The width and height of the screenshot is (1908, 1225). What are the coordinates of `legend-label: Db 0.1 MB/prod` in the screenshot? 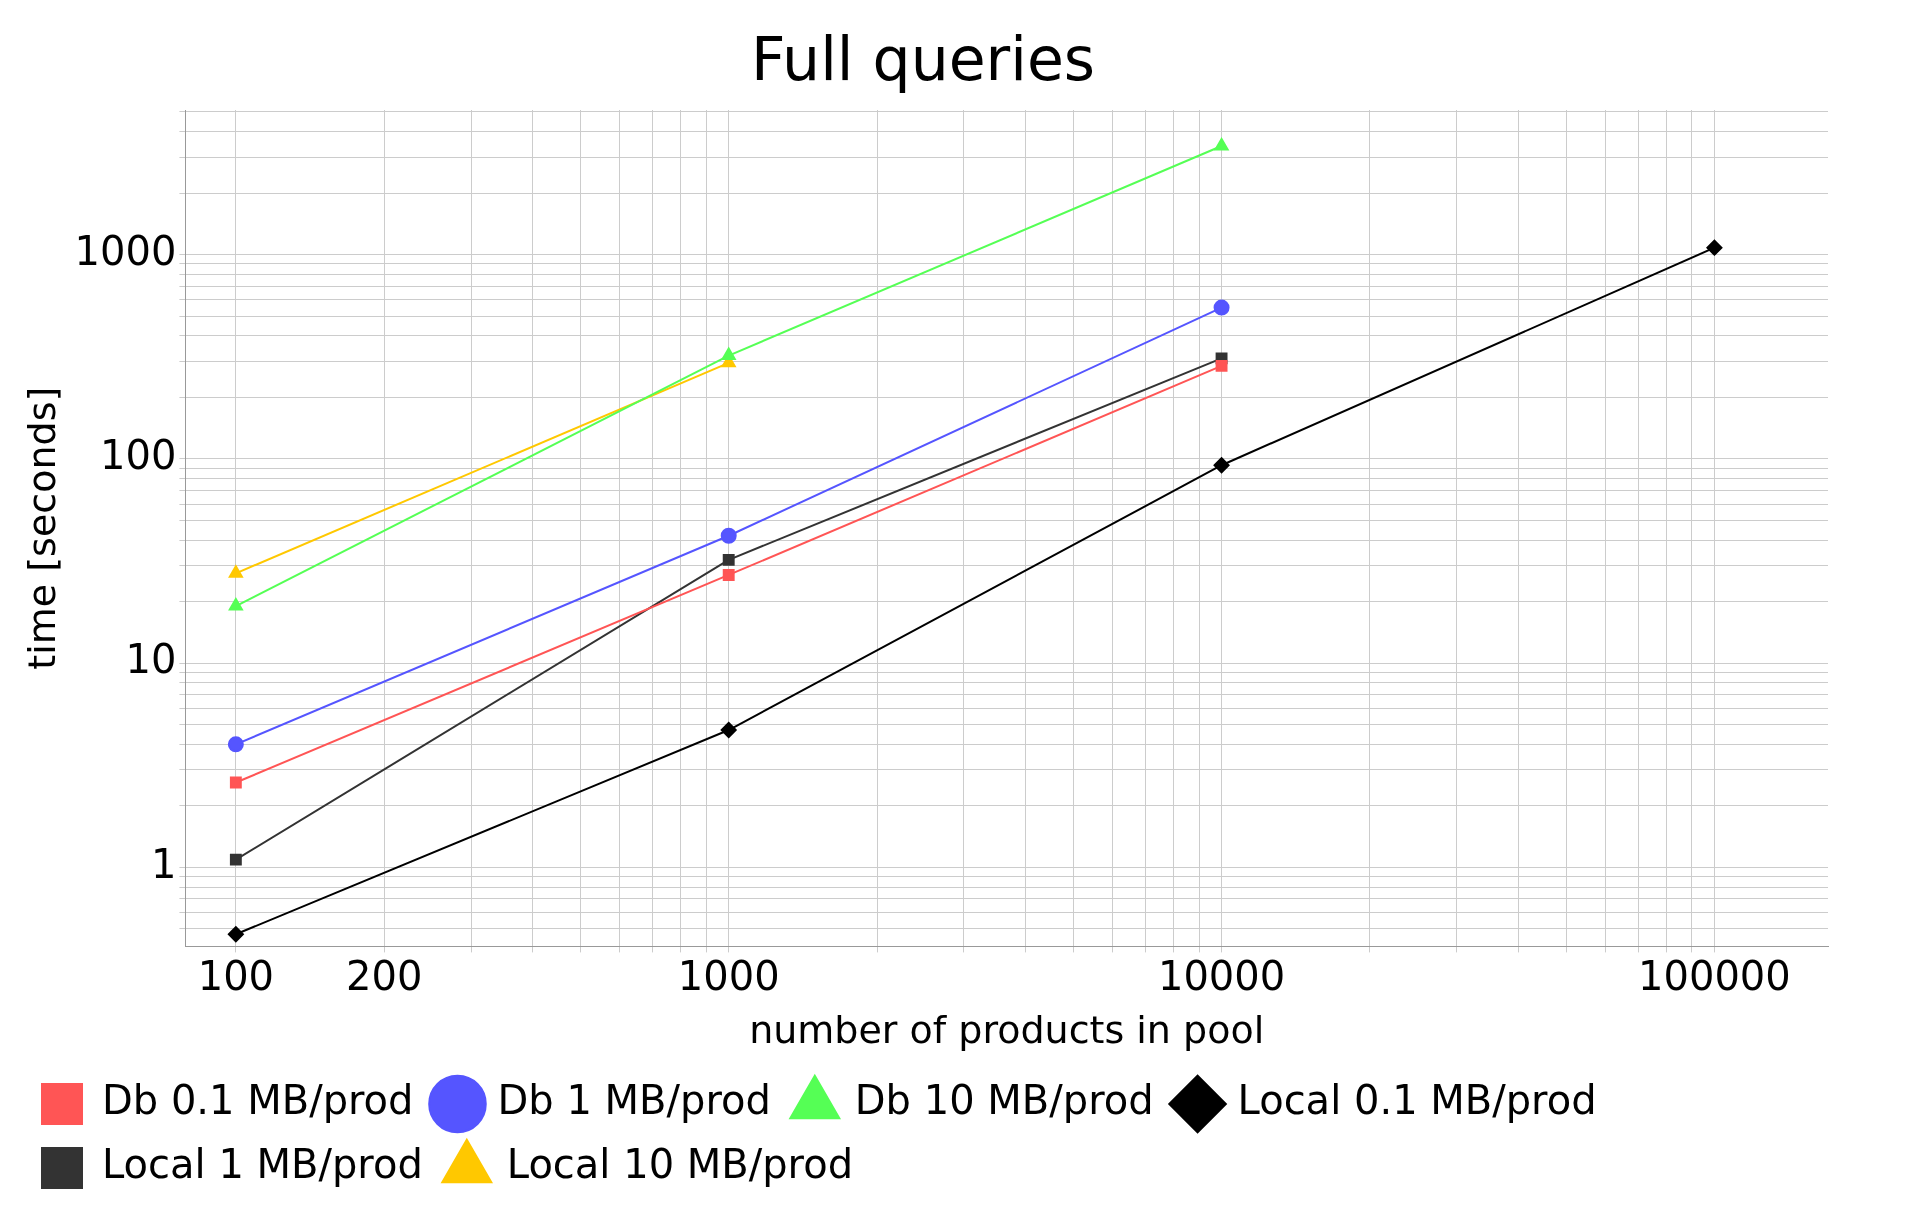 It's located at (258, 1100).